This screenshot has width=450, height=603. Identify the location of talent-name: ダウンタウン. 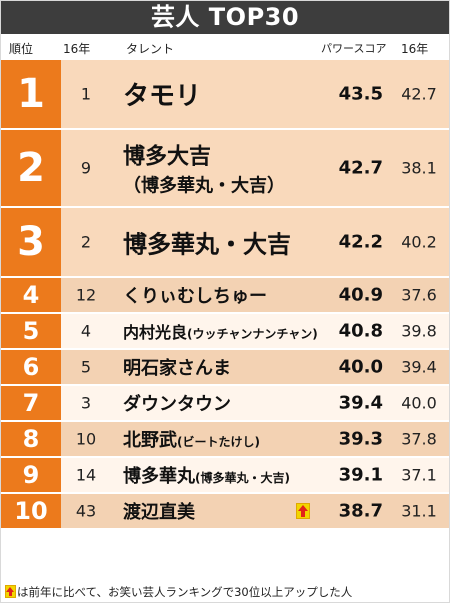
(177, 403).